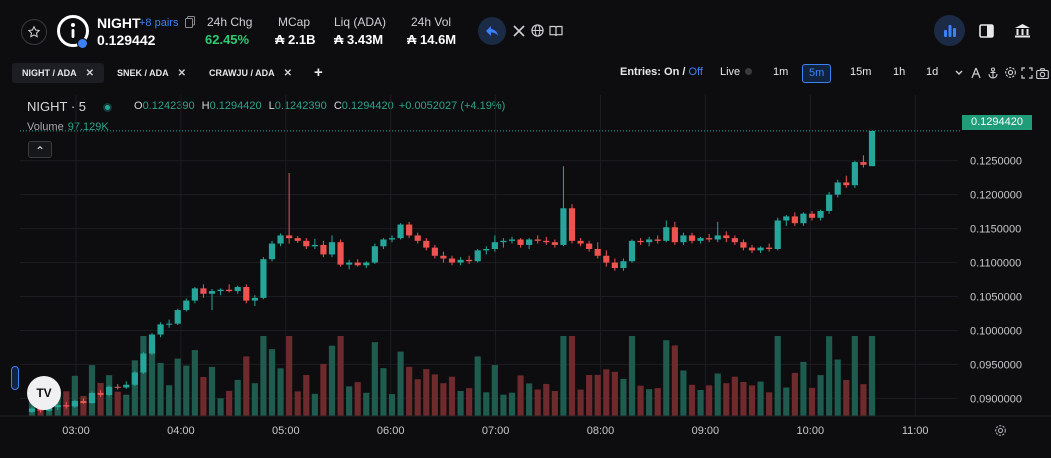 Image resolution: width=1051 pixels, height=458 pixels. I want to click on panel-layout-icon, so click(986, 31).